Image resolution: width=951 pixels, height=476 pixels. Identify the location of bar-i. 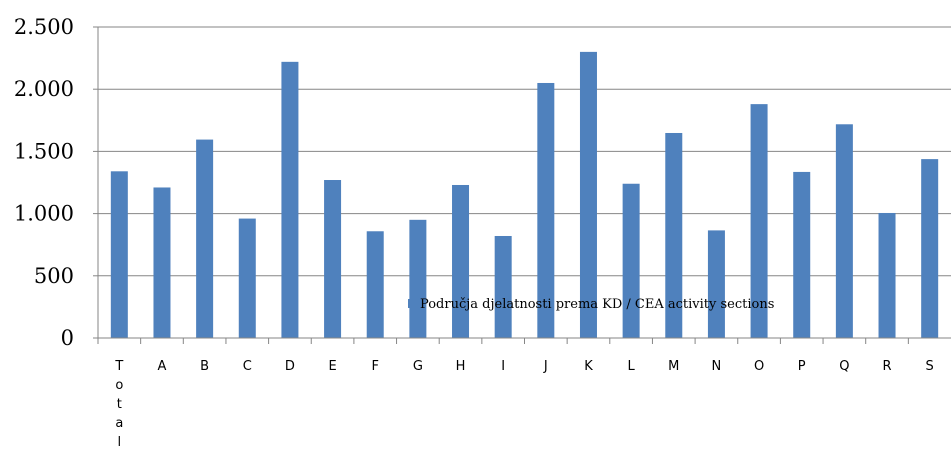
(503, 286).